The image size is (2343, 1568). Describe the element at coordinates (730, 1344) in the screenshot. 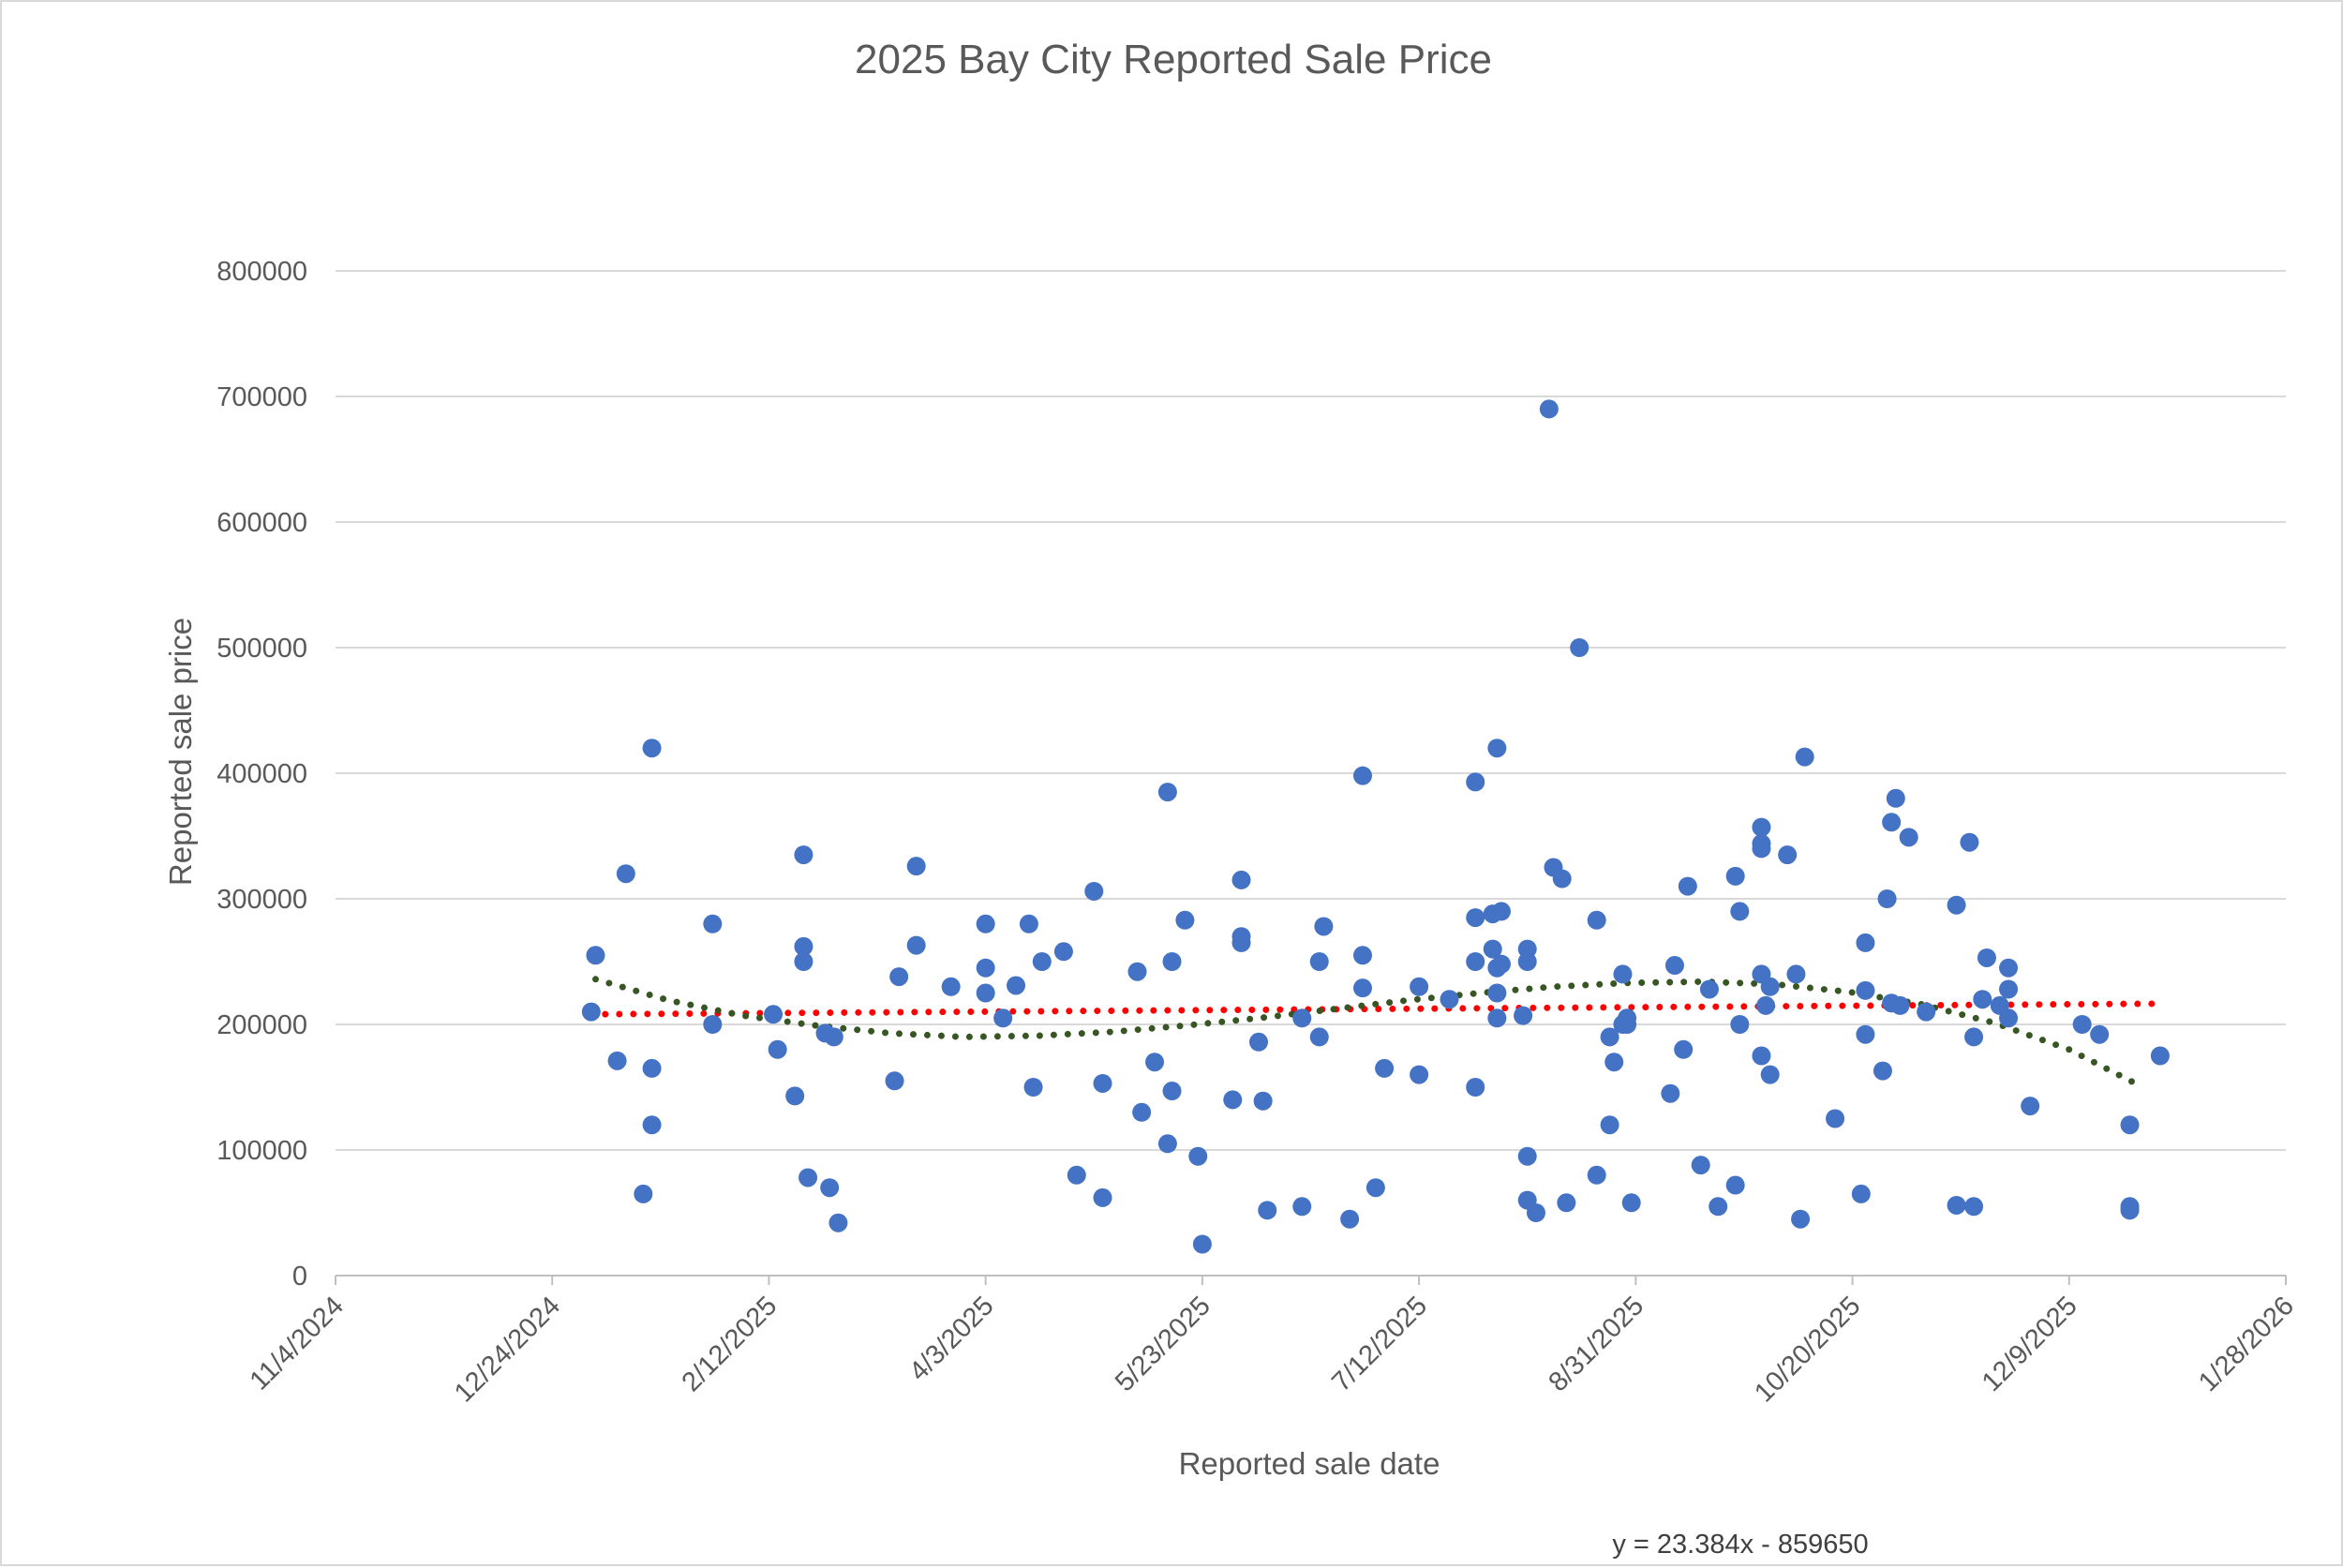

I see `x-tick-label: 2/12/2025` at that location.